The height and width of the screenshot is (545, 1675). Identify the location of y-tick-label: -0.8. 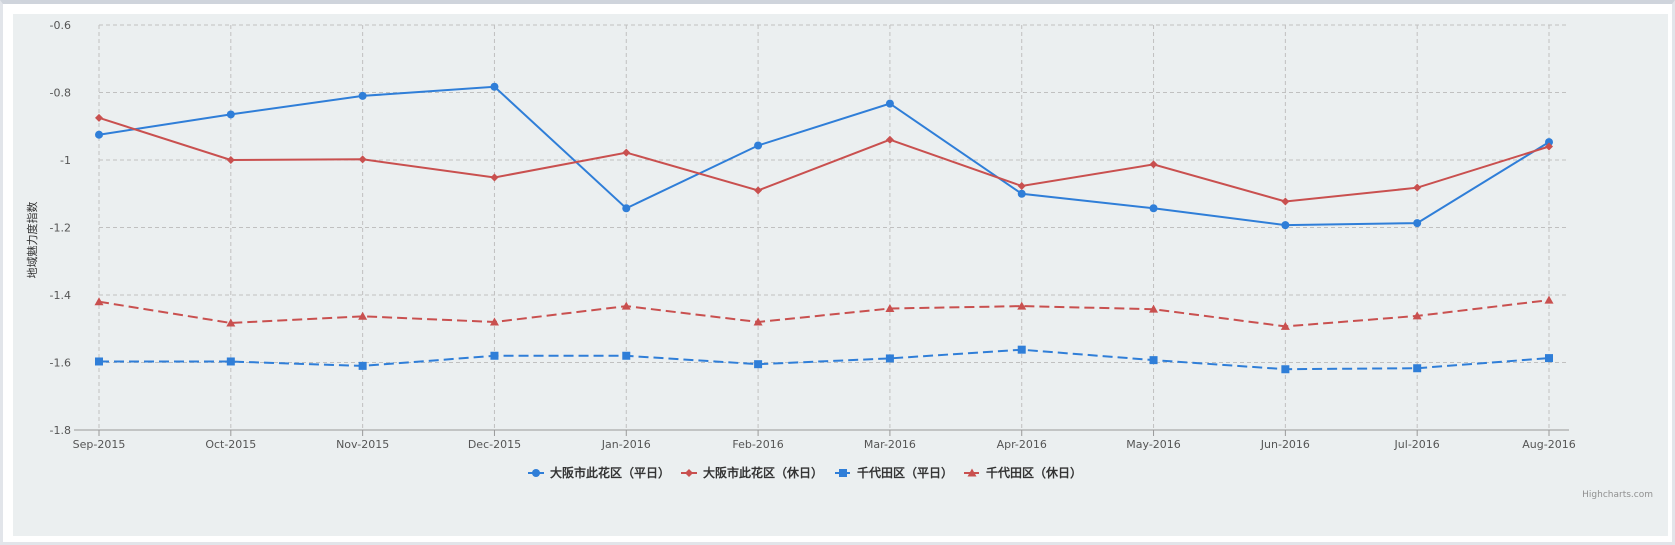
(60, 93).